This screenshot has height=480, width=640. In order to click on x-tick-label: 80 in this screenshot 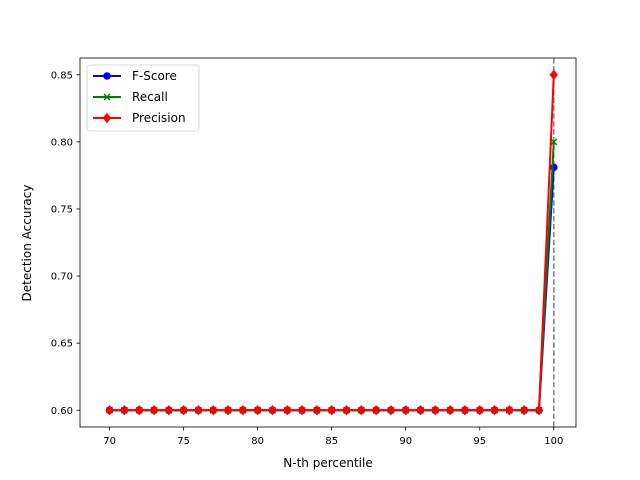, I will do `click(257, 441)`.